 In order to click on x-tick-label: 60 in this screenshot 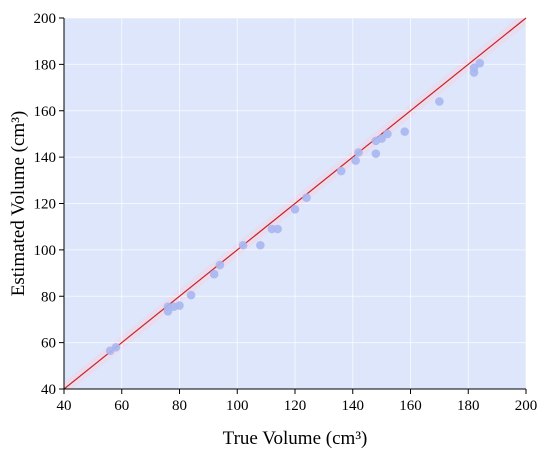, I will do `click(121, 406)`.